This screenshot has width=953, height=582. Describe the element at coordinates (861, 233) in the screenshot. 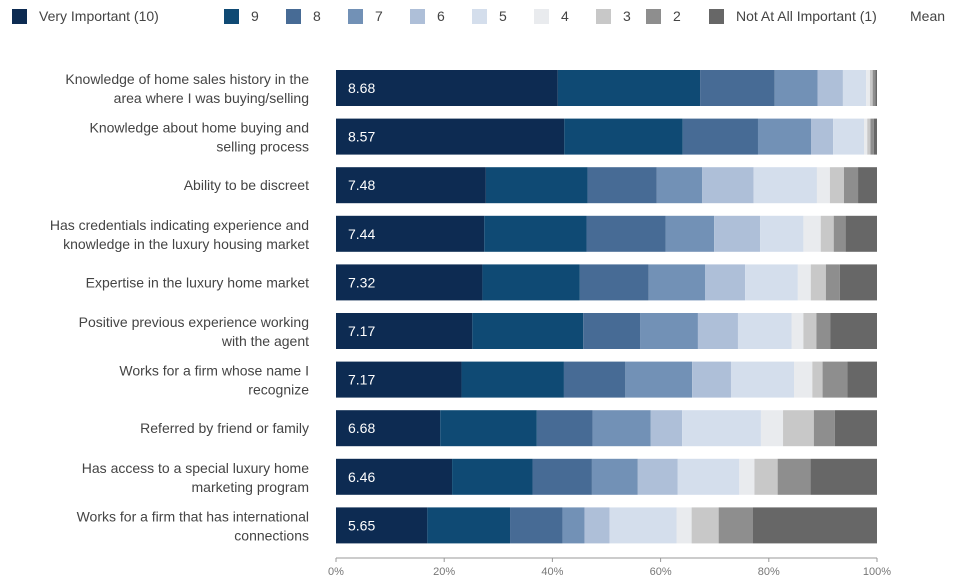

I see `bar-segment-r3-s9` at that location.